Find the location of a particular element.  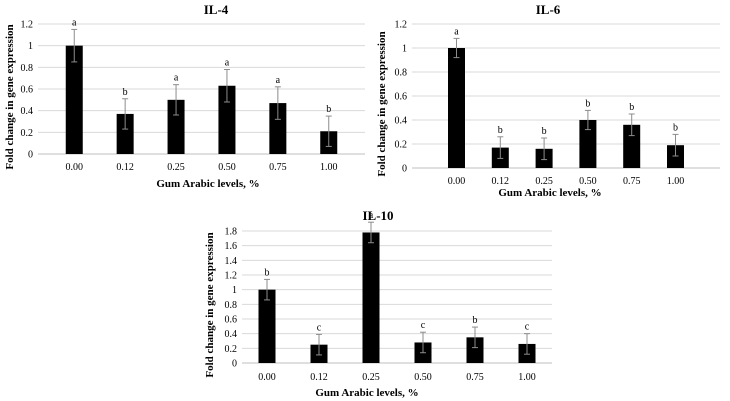

chart-title: IL-6 is located at coordinates (548, 9).